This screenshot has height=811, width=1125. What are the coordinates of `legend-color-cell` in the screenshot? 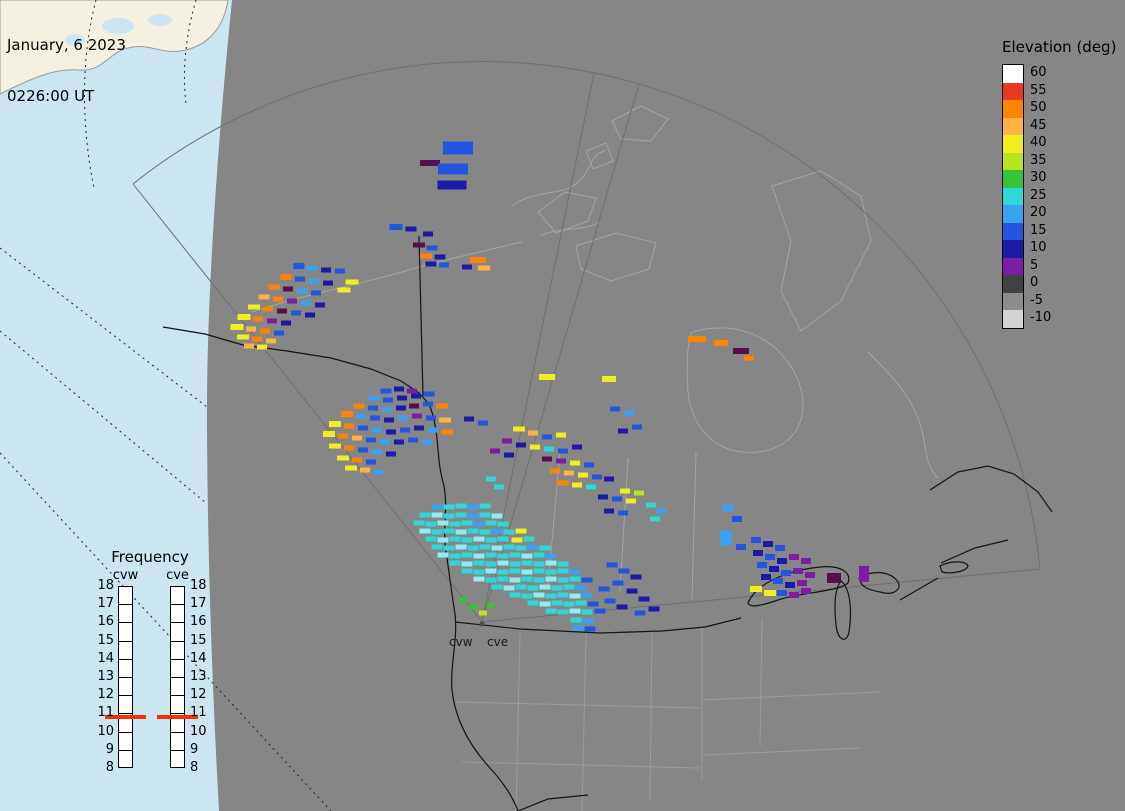 It's located at (1013, 301).